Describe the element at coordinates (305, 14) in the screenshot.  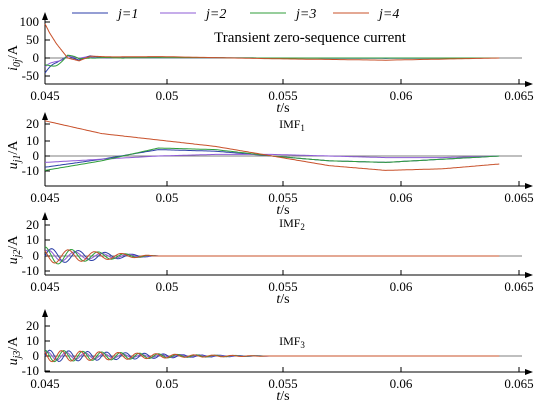
I see `legend-label-j3: j=3` at that location.